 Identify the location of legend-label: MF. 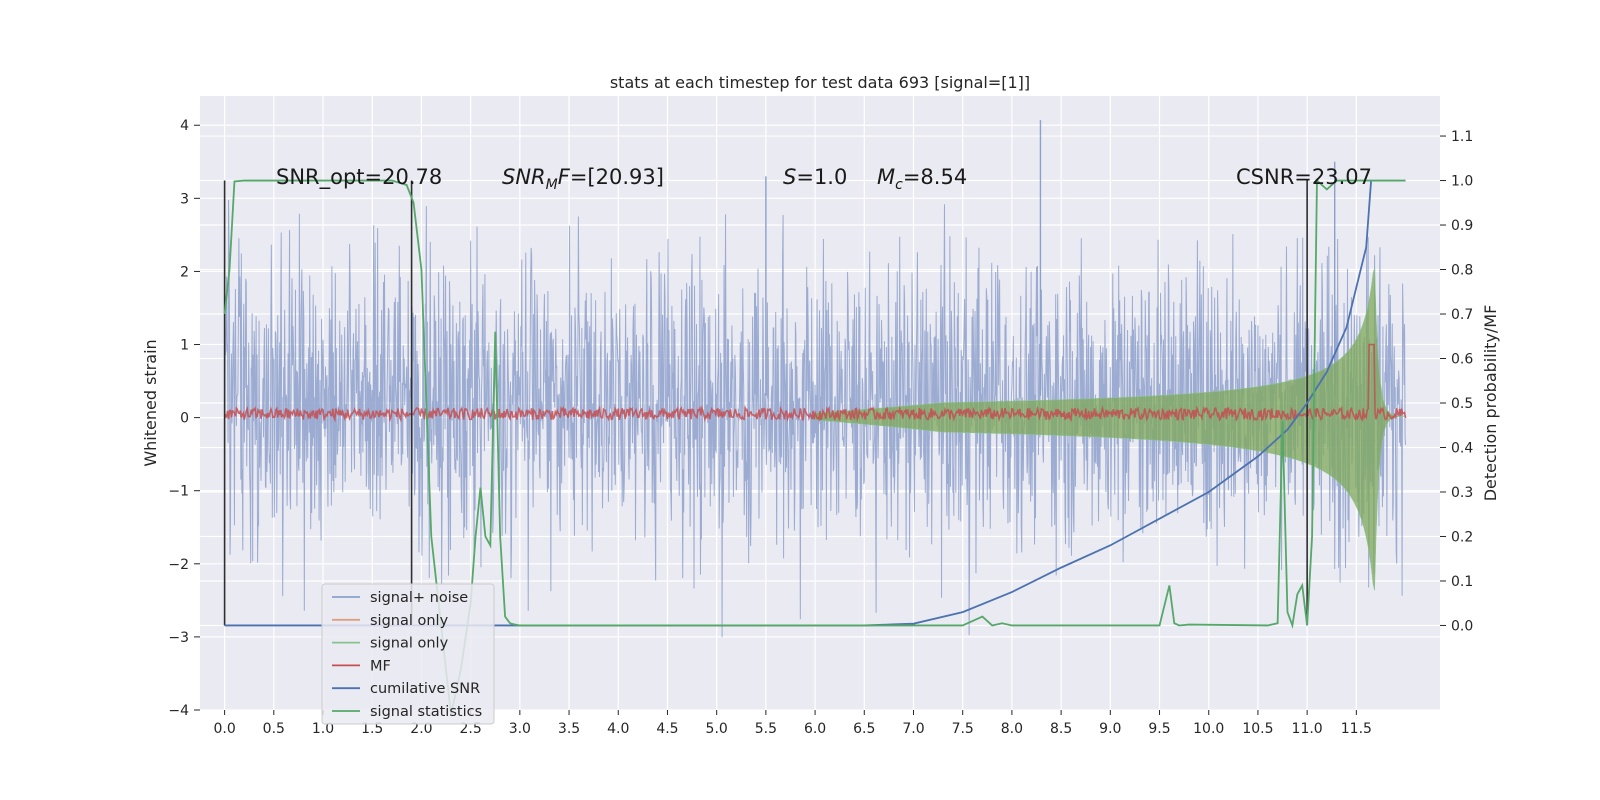
(380, 666).